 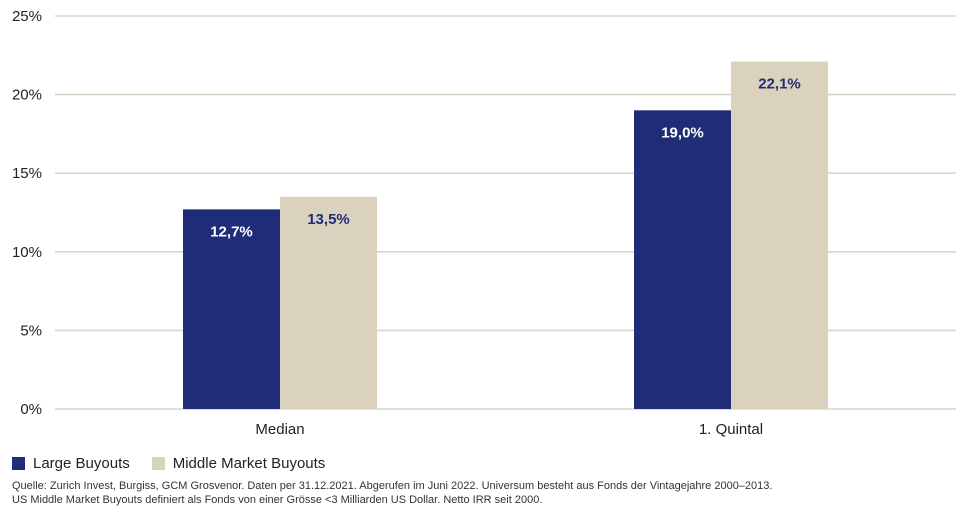 What do you see at coordinates (27, 95) in the screenshot?
I see `y-tick-label: 20%` at bounding box center [27, 95].